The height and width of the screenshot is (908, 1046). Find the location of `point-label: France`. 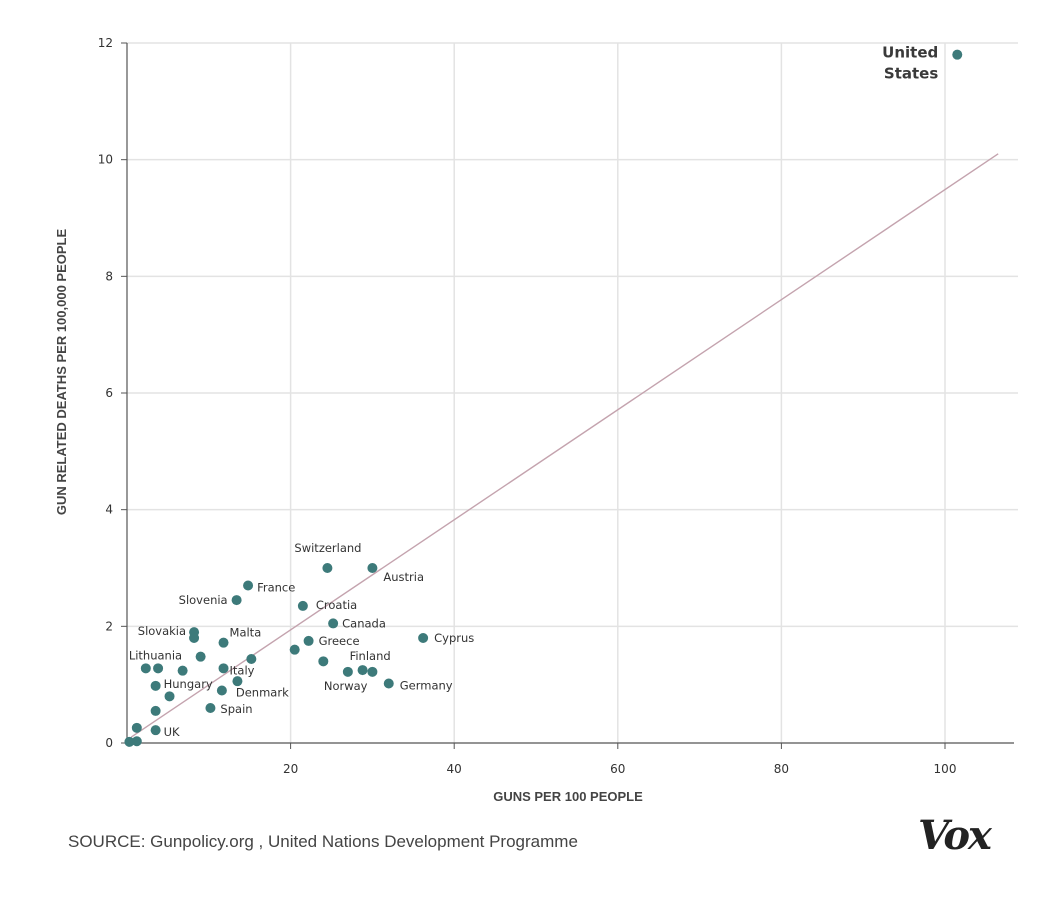

point-label: France is located at coordinates (276, 588).